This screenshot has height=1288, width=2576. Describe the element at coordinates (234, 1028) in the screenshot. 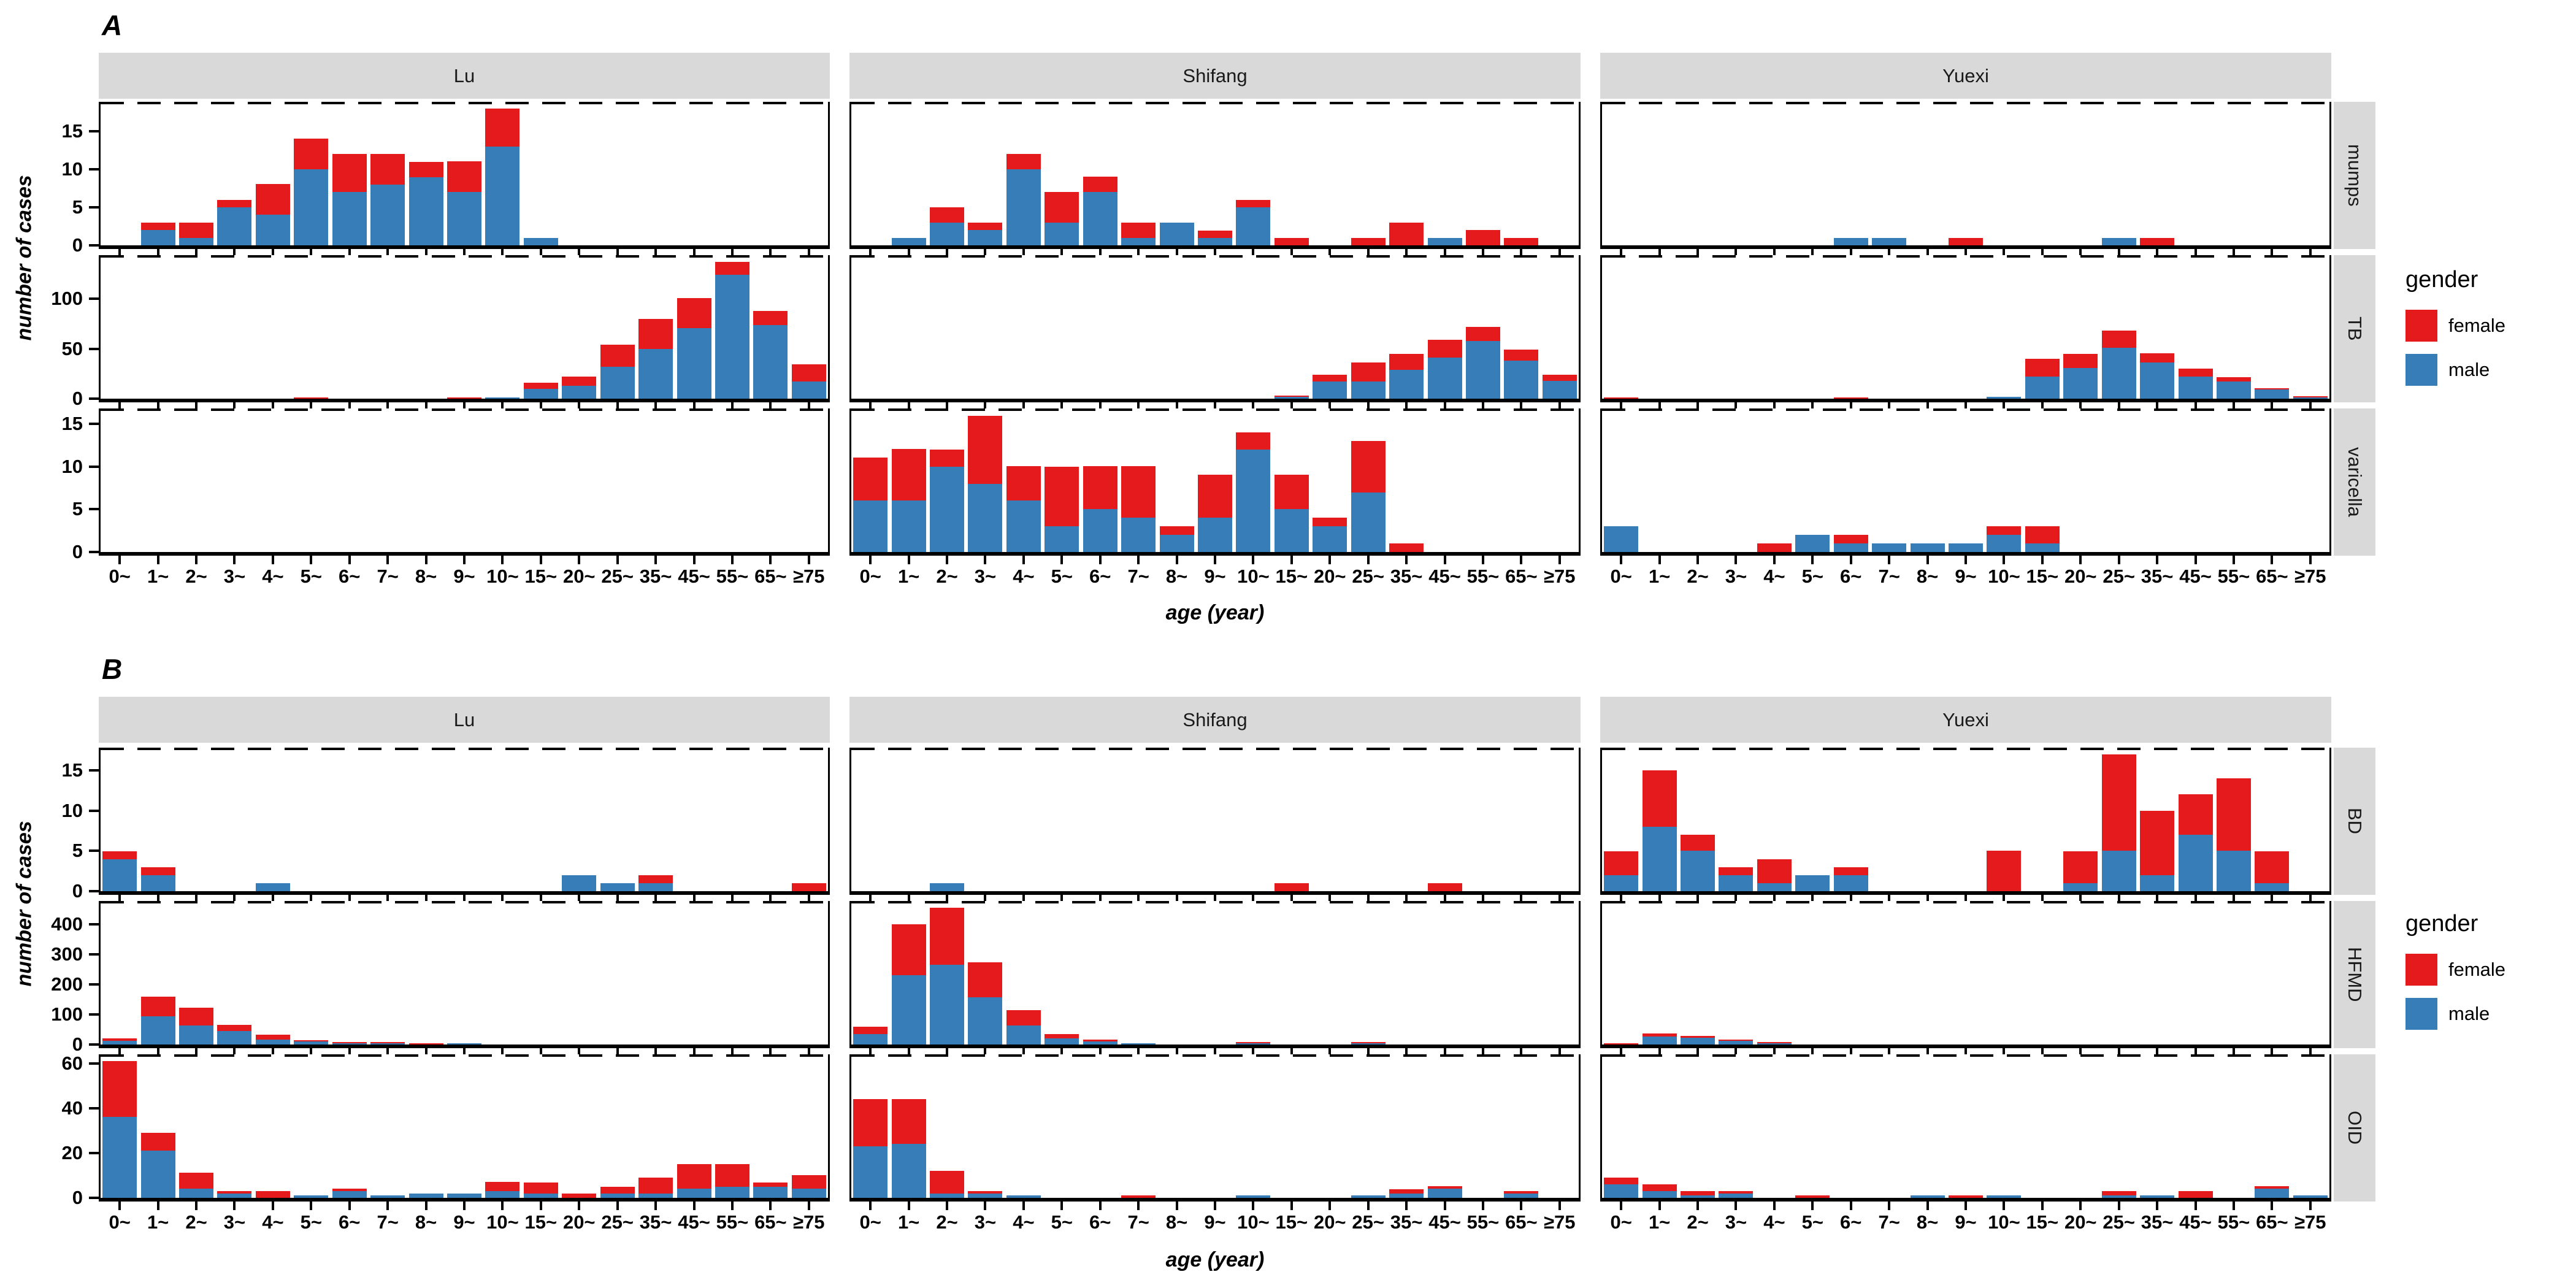

I see `bar-female-3~` at that location.